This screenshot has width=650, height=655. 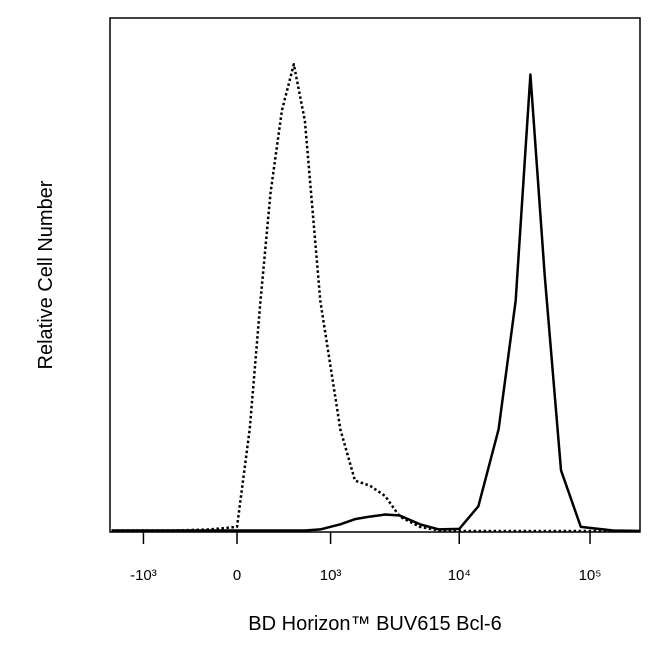 What do you see at coordinates (459, 575) in the screenshot?
I see `x-tick-label: 10⁴` at bounding box center [459, 575].